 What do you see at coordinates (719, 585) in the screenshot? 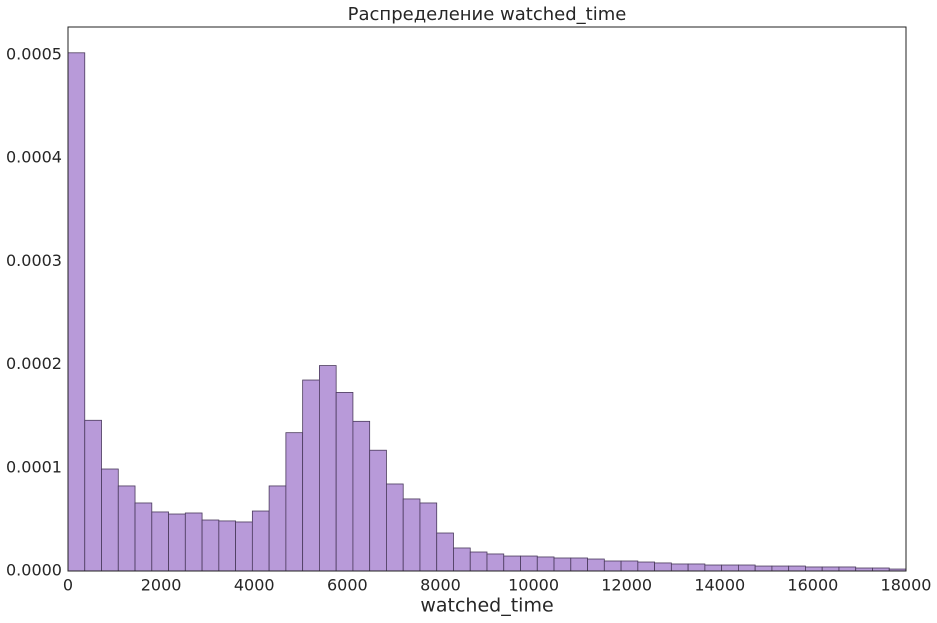
I see `x-tick-label: 14000` at bounding box center [719, 585].